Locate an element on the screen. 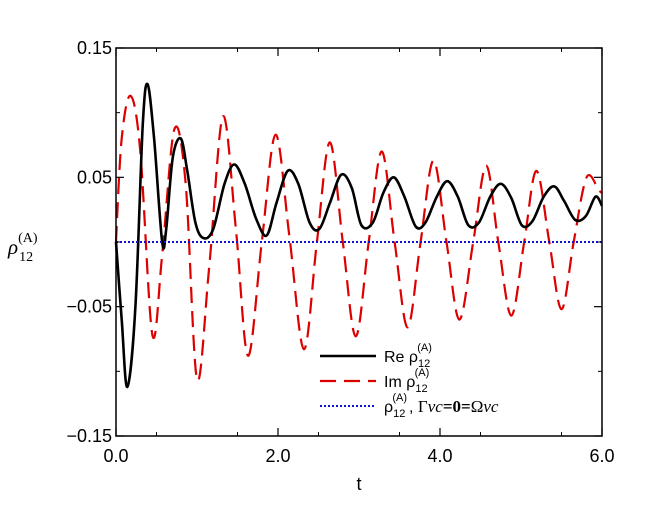 This screenshot has width=654, height=523. x-tick-label: 0.0 is located at coordinates (115, 456).